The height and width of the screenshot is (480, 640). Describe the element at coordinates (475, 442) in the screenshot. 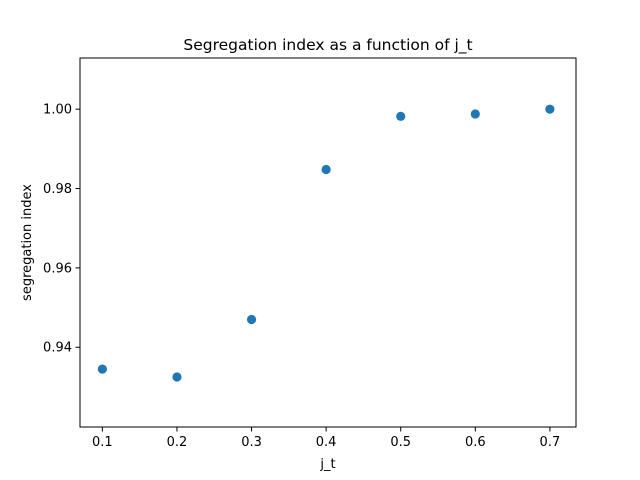

I see `x-tick-label: 0.6` at that location.